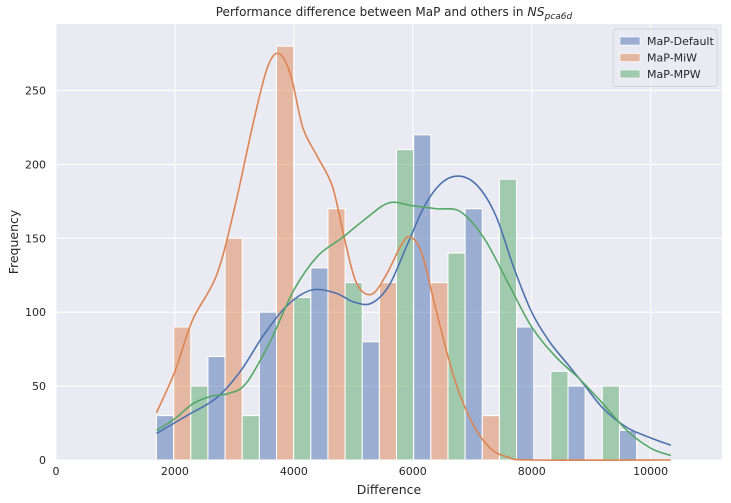  Describe the element at coordinates (413, 471) in the screenshot. I see `x-tick-label: 6000` at that location.